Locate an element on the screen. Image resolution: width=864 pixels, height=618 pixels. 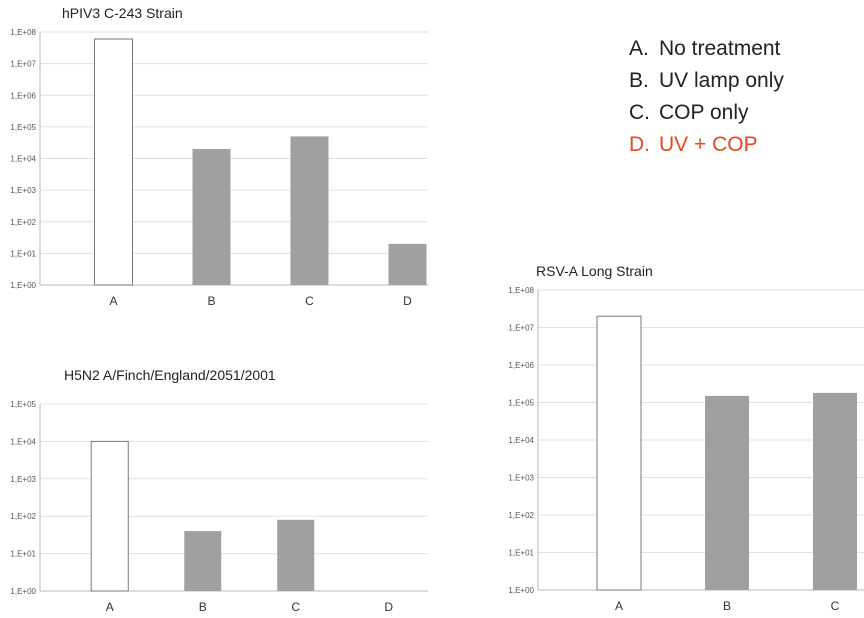
bar-d is located at coordinates (407, 264).